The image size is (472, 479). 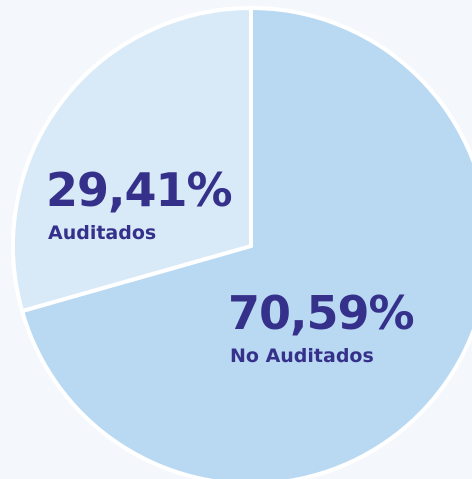 What do you see at coordinates (139, 190) in the screenshot?
I see `value-label: 29,41%` at bounding box center [139, 190].